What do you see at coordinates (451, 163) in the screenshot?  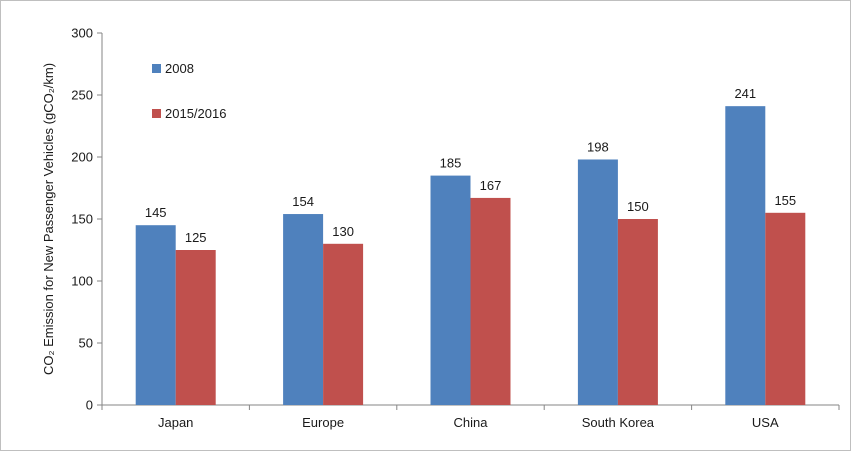 I see `bar-value-label: 185` at bounding box center [451, 163].